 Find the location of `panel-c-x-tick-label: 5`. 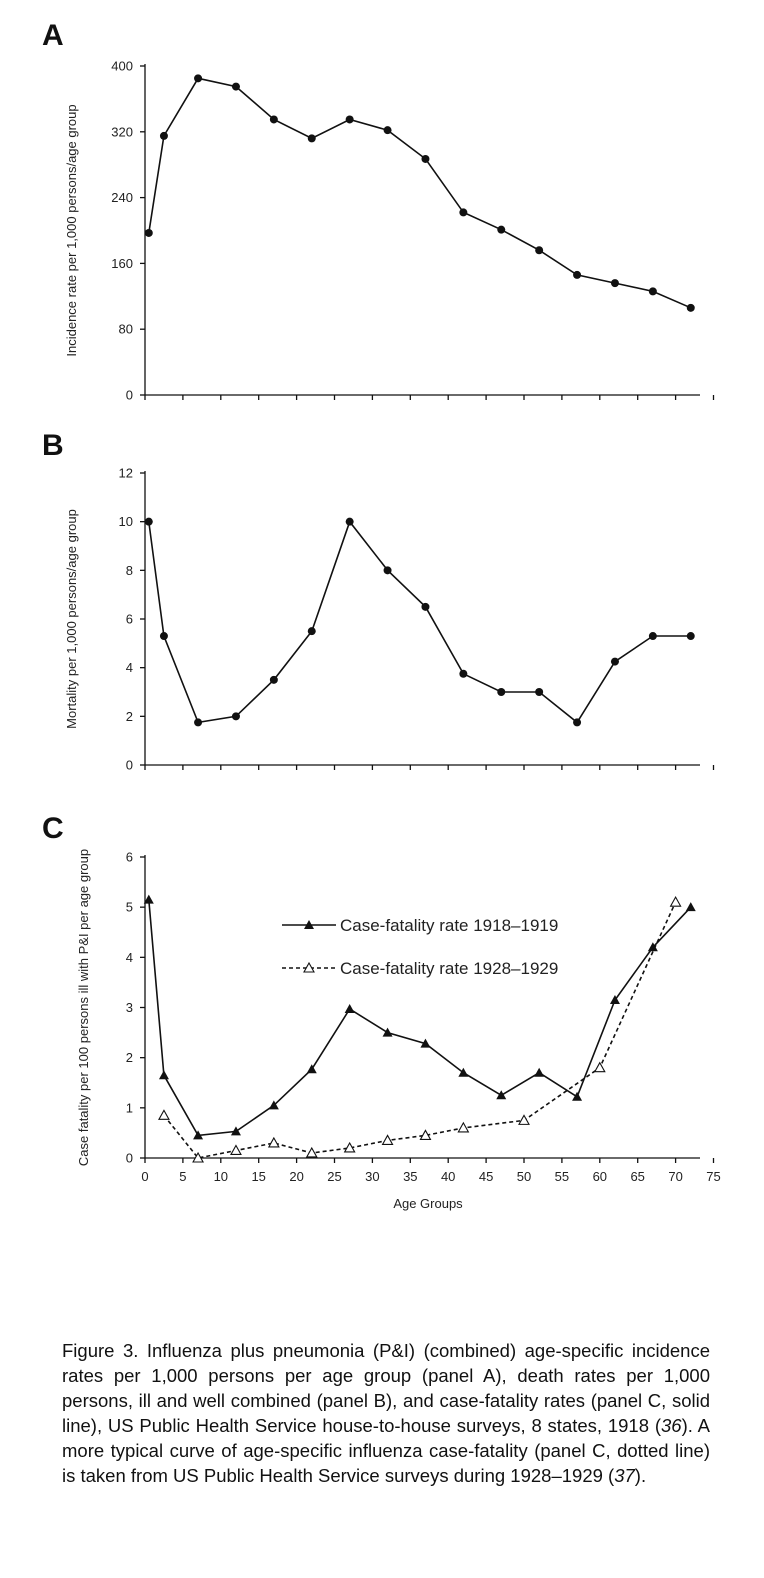

panel-c-x-tick-label: 5 is located at coordinates (182, 1176).